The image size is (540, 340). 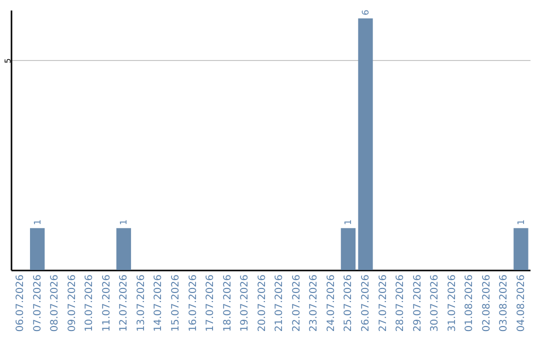 I want to click on x-tick-label: 24.07.2026, so click(x=331, y=303).